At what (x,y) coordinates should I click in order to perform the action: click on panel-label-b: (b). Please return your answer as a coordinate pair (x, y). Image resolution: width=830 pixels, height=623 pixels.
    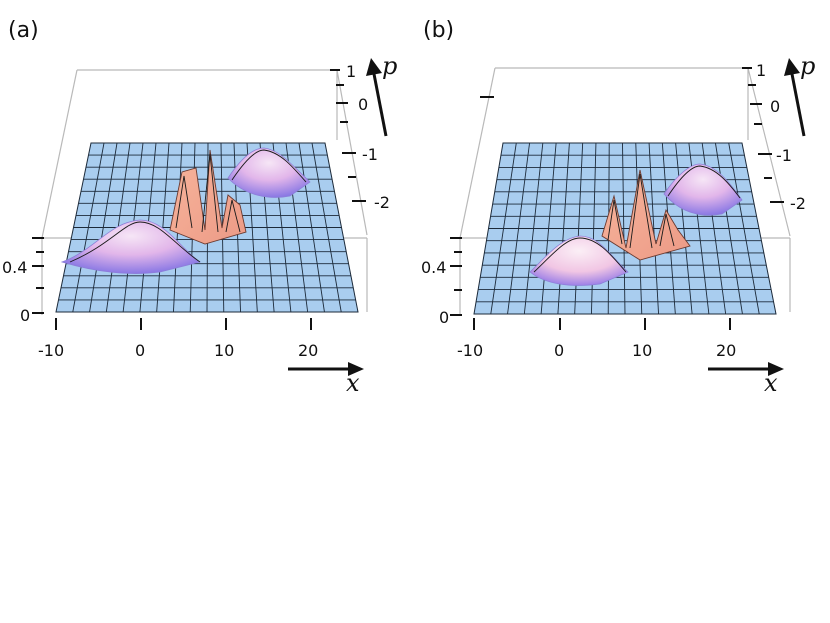
    Looking at the image, I should click on (438, 30).